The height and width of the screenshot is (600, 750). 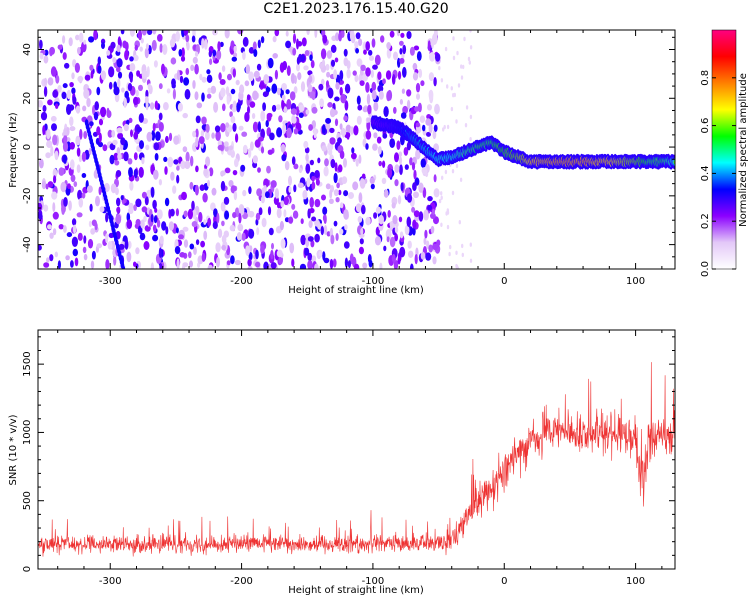 What do you see at coordinates (27, 363) in the screenshot?
I see `y-tick-label: 1500` at bounding box center [27, 363].